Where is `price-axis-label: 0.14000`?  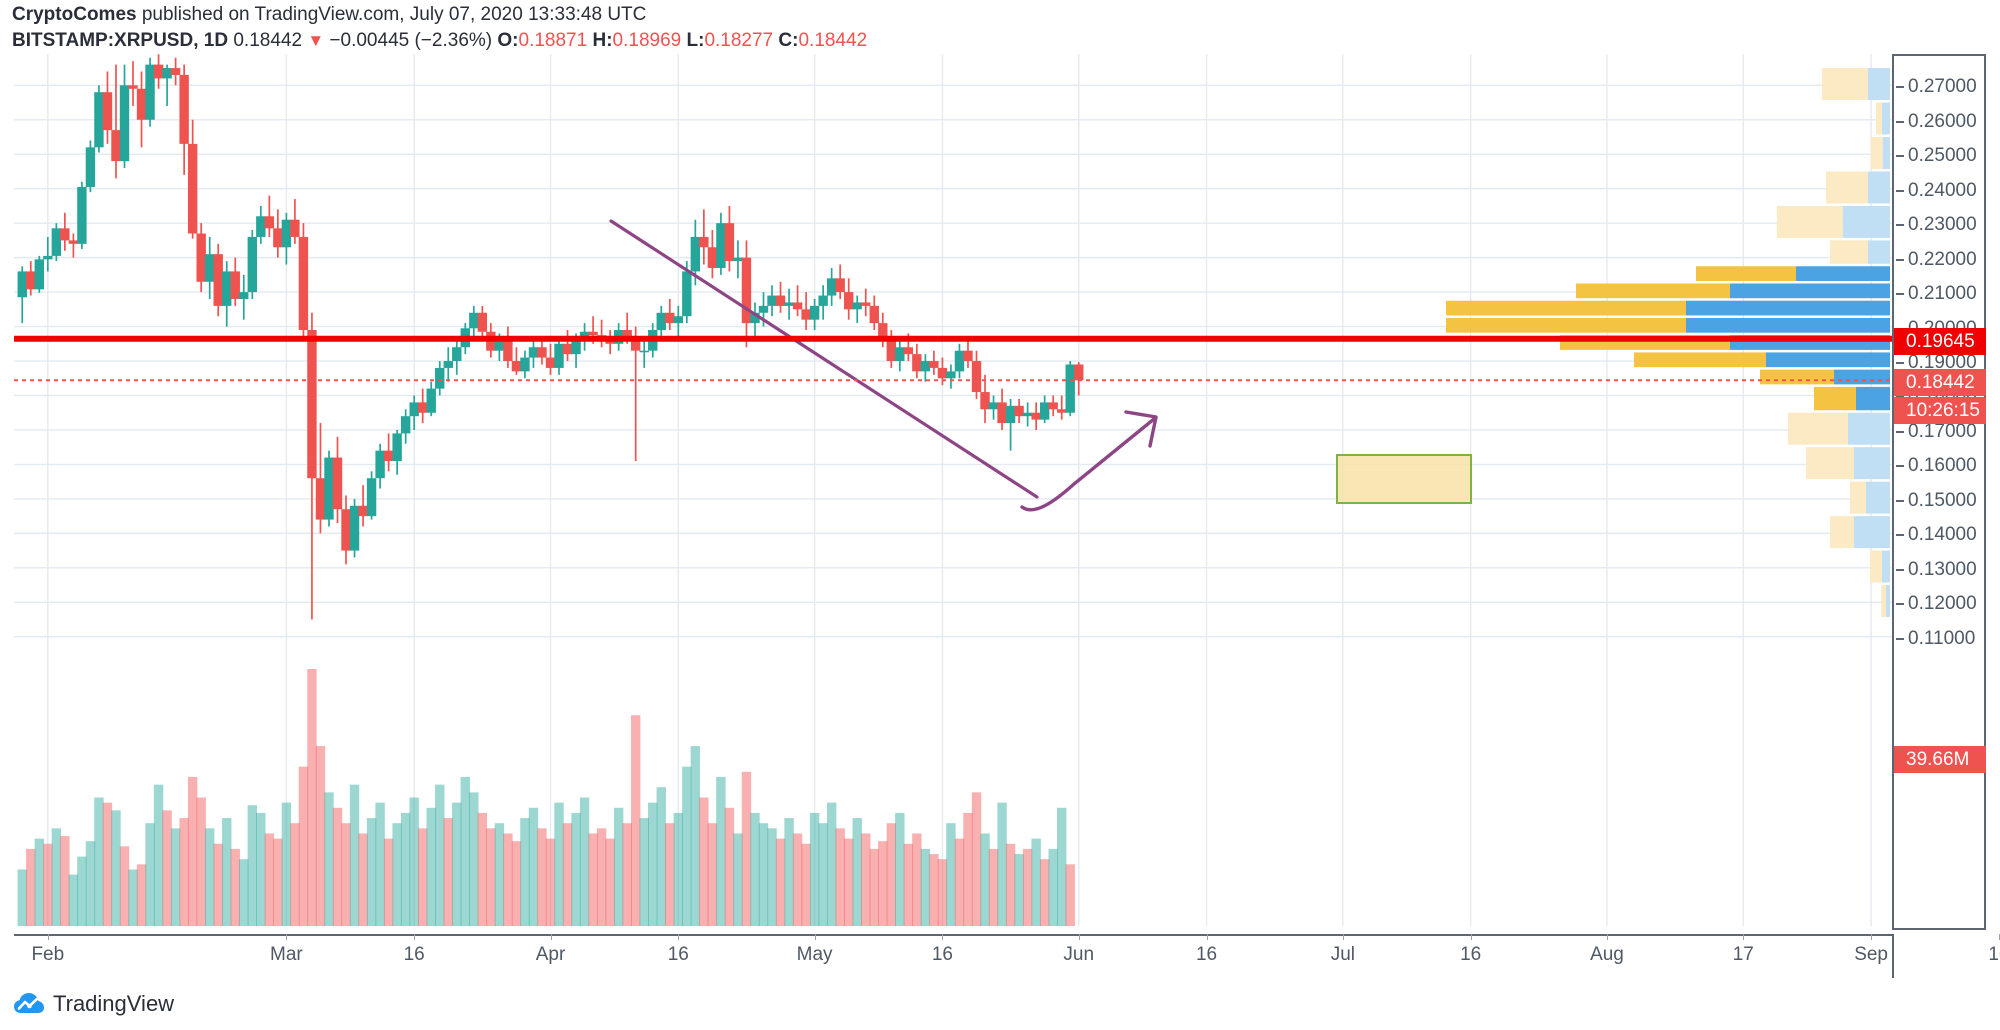 price-axis-label: 0.14000 is located at coordinates (1942, 535).